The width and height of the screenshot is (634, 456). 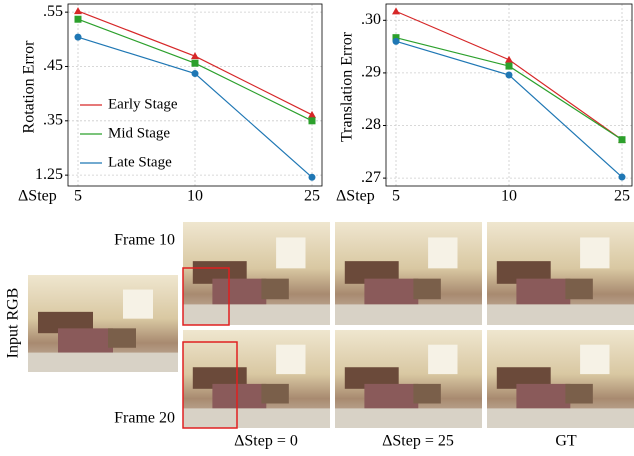 What do you see at coordinates (13, 323) in the screenshot?
I see `row-label: Input RGB` at bounding box center [13, 323].